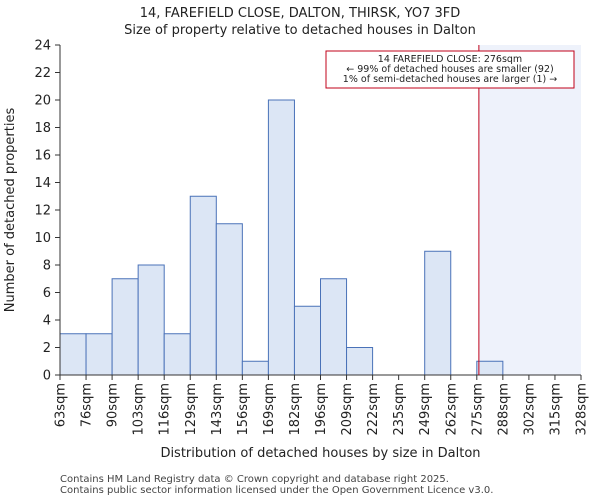 The width and height of the screenshot is (600, 500). Describe the element at coordinates (347, 409) in the screenshot. I see `x-tick-label: 209sqm` at that location.